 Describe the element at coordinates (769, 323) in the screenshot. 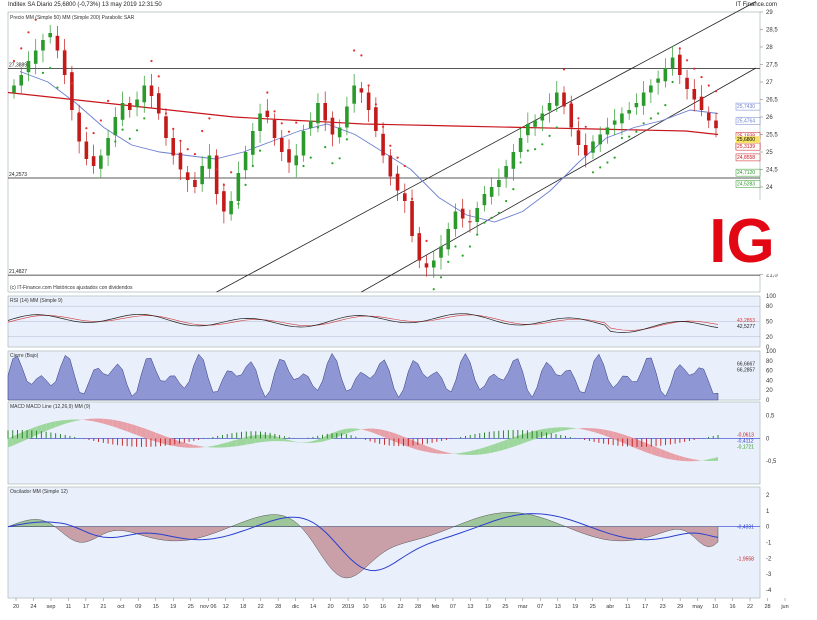

I see `rsi-tick-label: 50` at that location.